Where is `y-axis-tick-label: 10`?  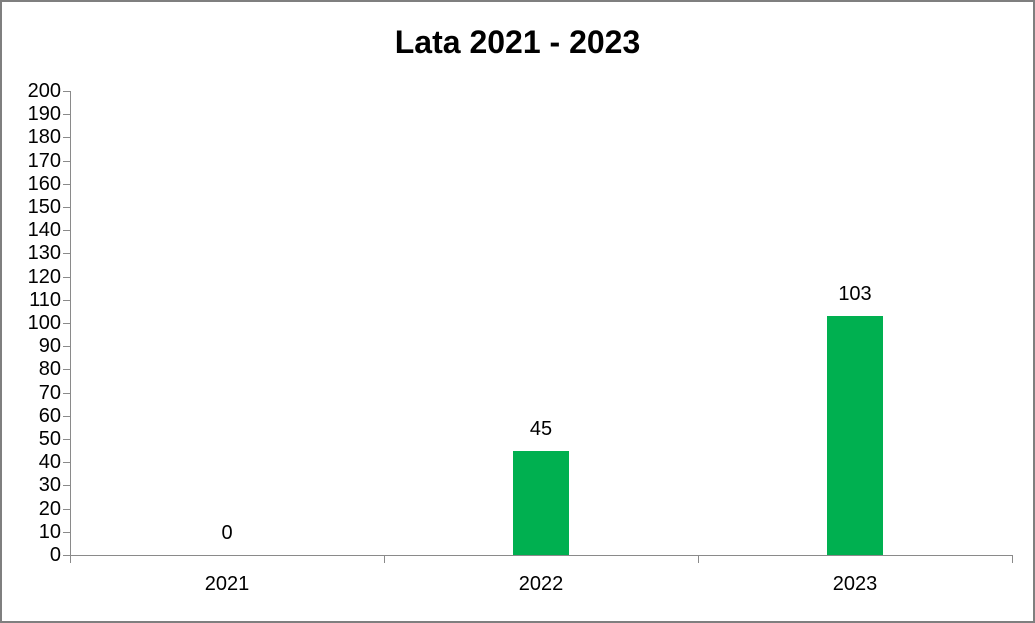 y-axis-tick-label: 10 is located at coordinates (49, 532).